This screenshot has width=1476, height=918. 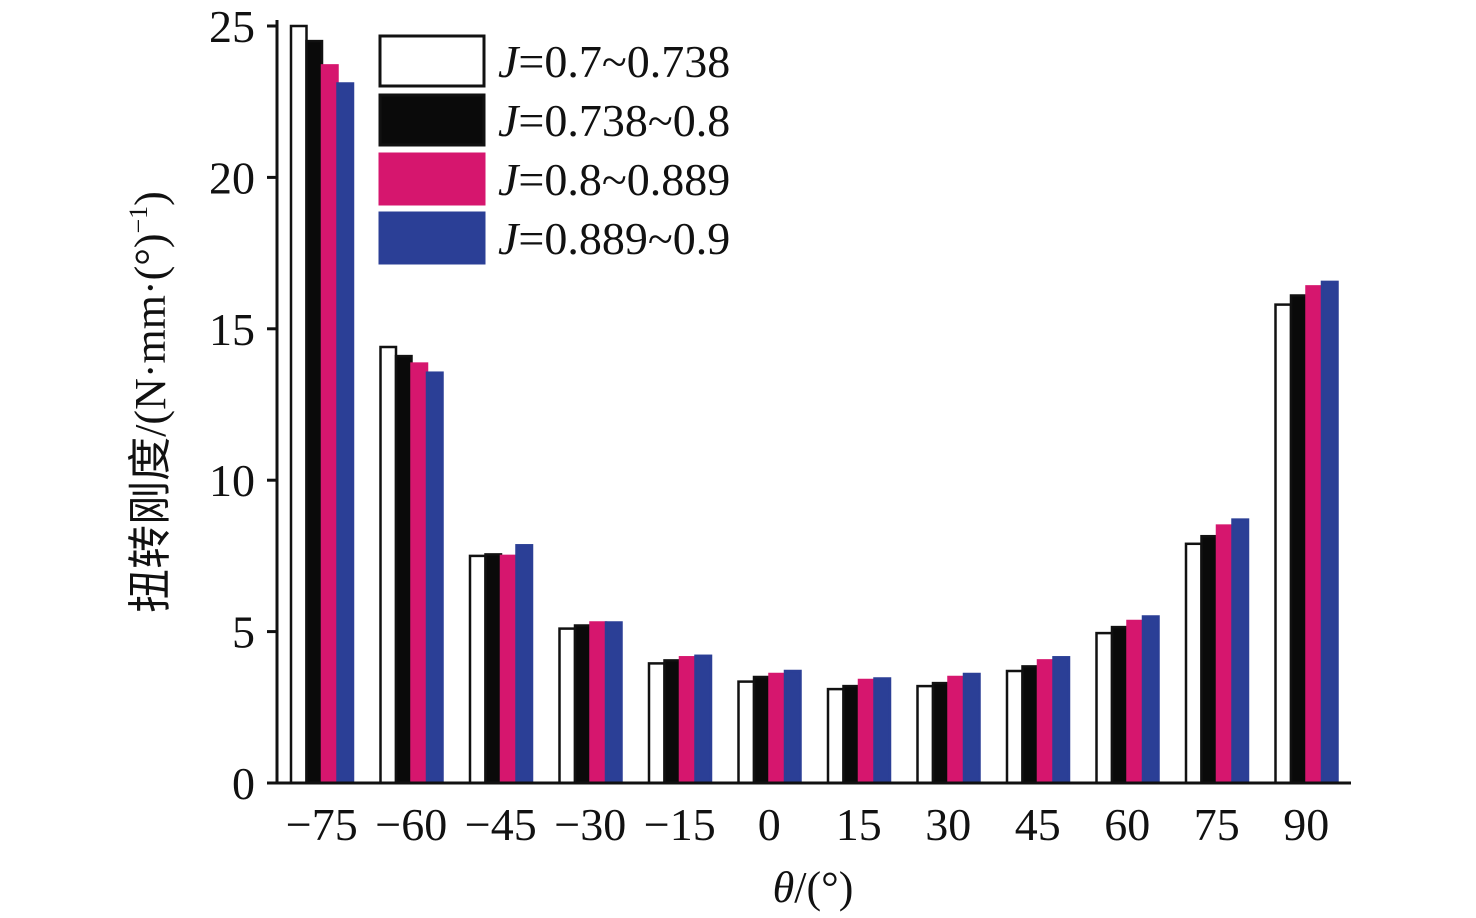 I want to click on legend-label: J=0.889~0.9, so click(x=614, y=238).